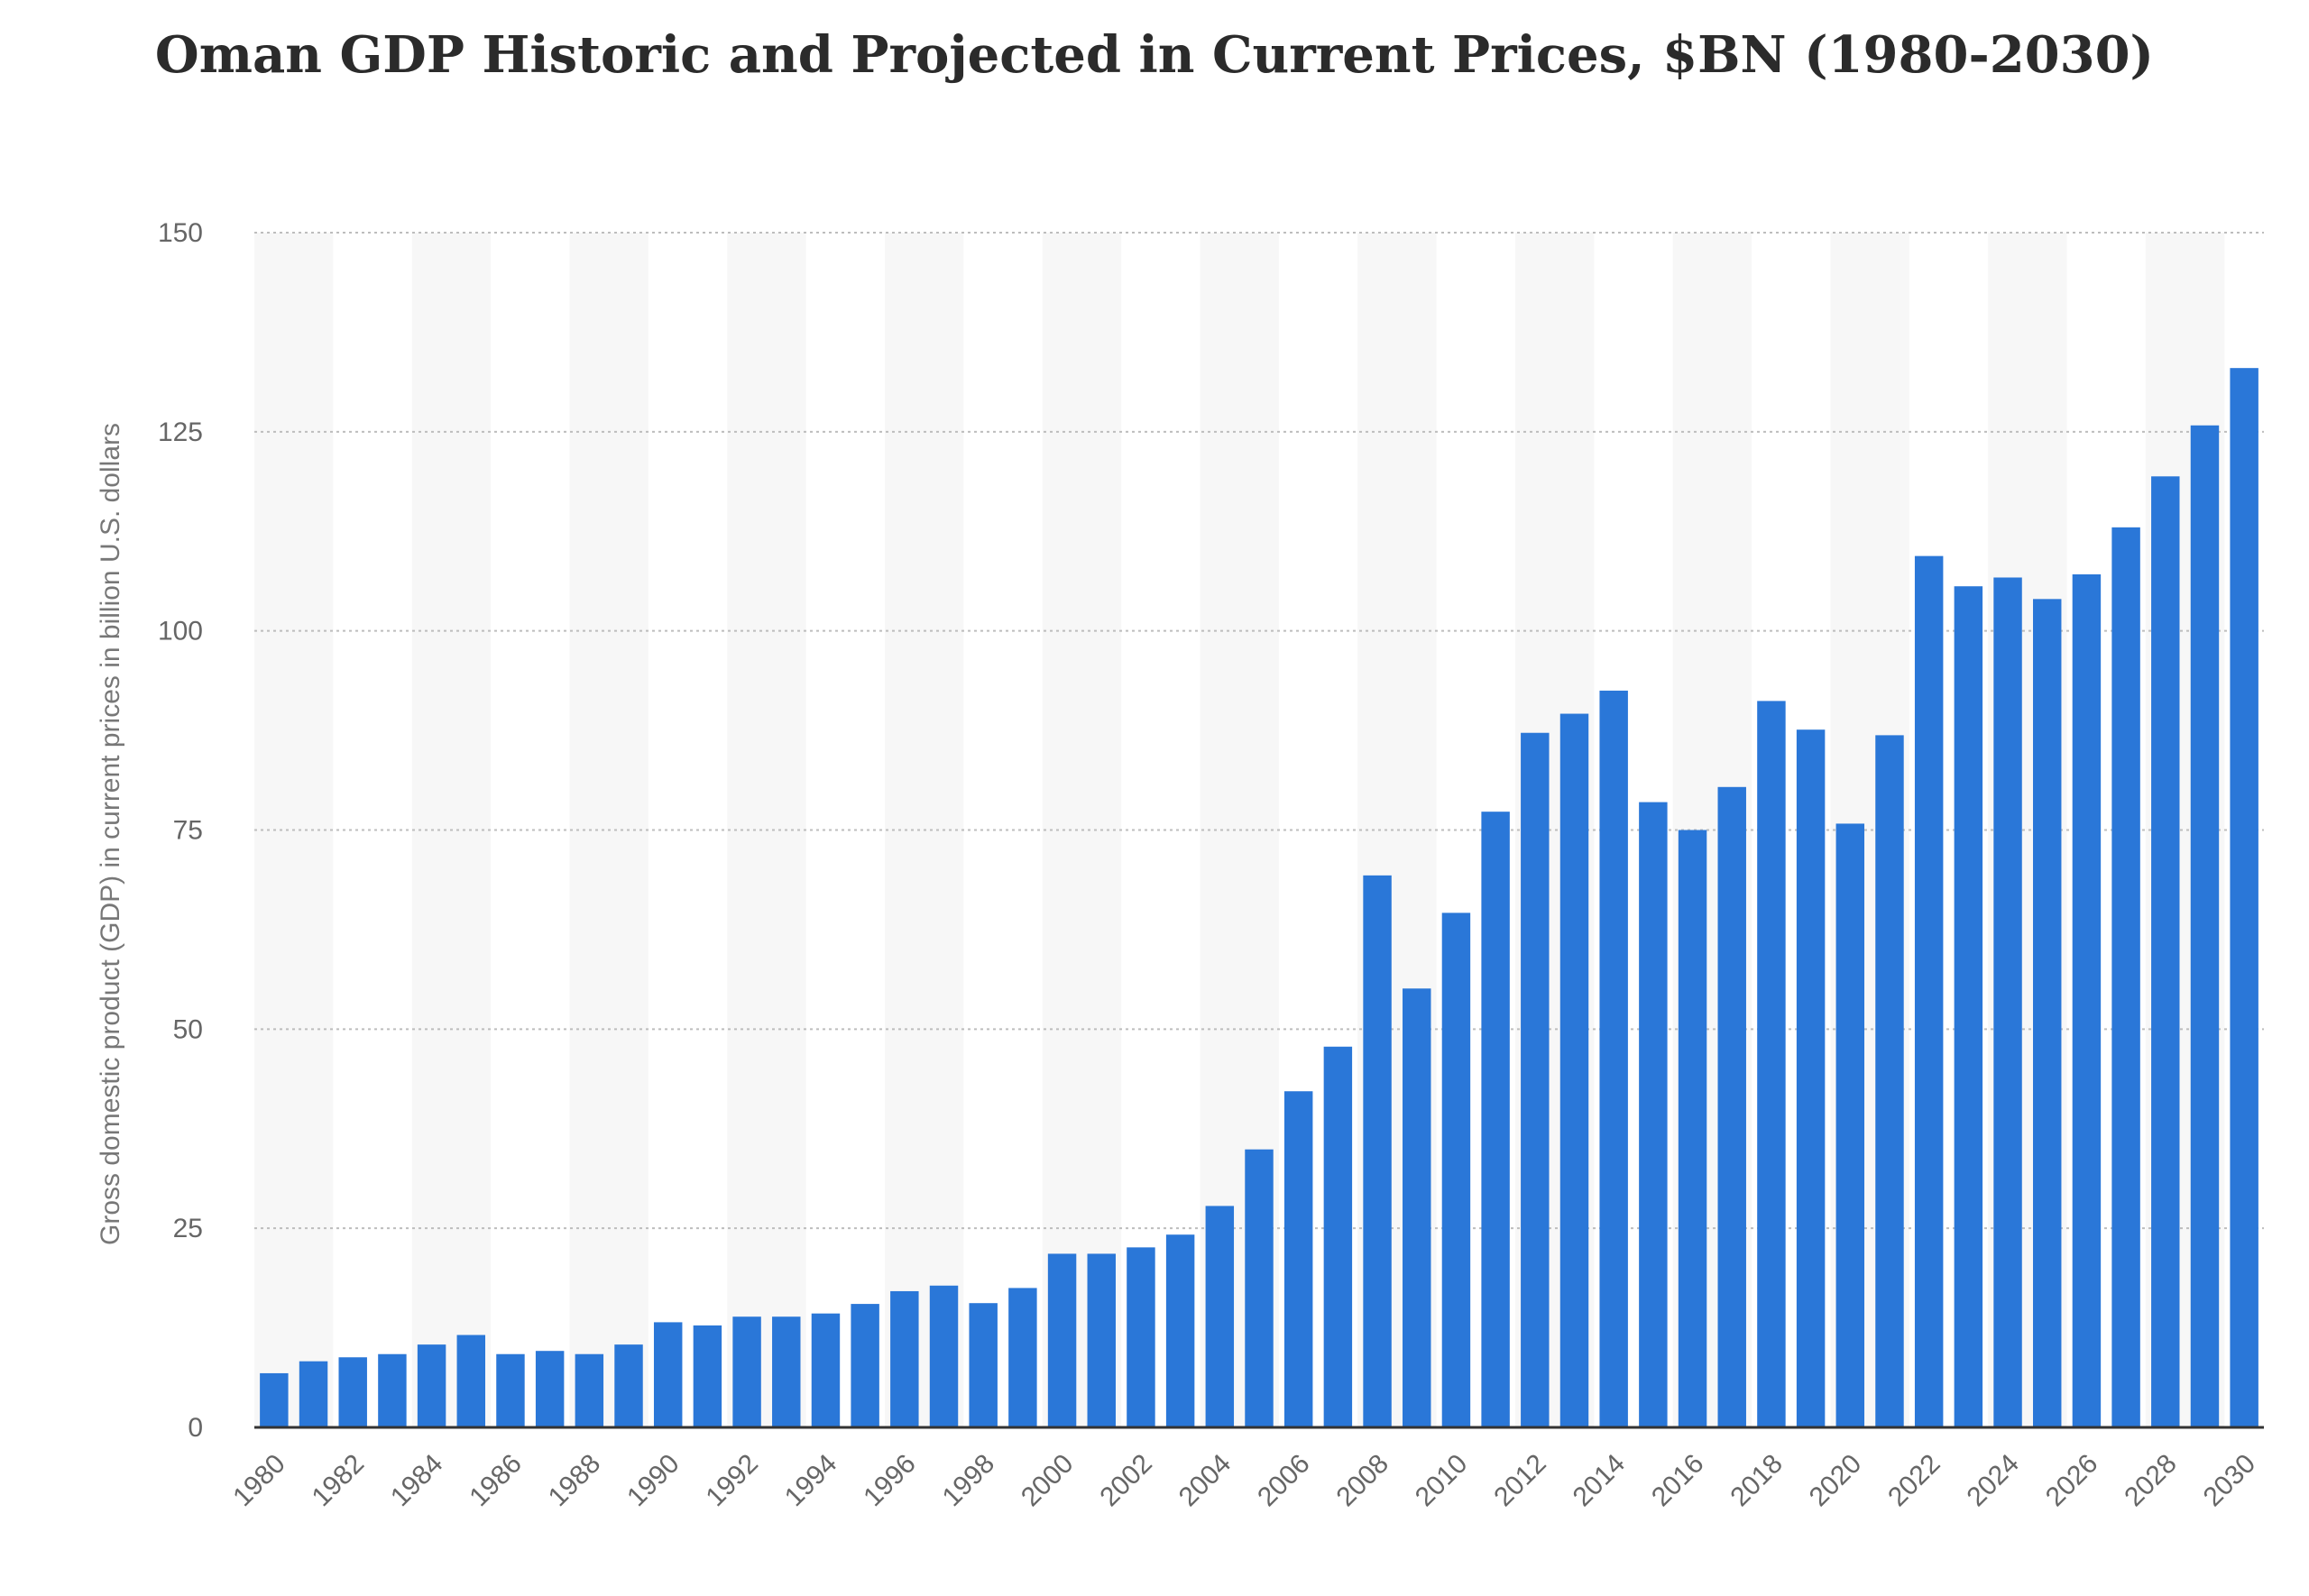 The image size is (2309, 1596). I want to click on bar-1994, so click(826, 1370).